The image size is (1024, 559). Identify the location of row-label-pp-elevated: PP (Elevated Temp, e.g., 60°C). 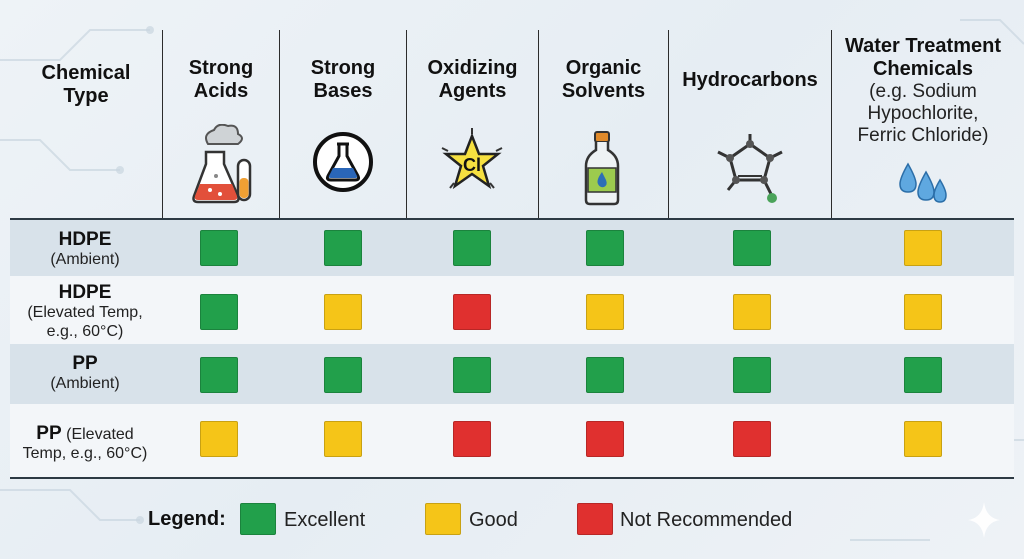
(85, 443).